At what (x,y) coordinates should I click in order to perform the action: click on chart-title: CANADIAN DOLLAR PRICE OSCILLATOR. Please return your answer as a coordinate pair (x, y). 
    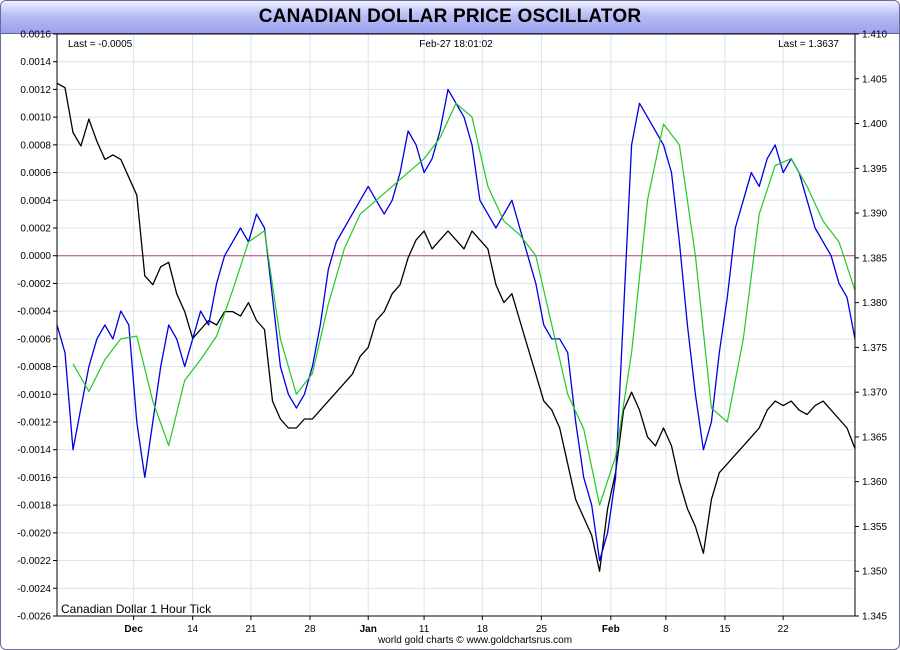
    Looking at the image, I should click on (450, 16).